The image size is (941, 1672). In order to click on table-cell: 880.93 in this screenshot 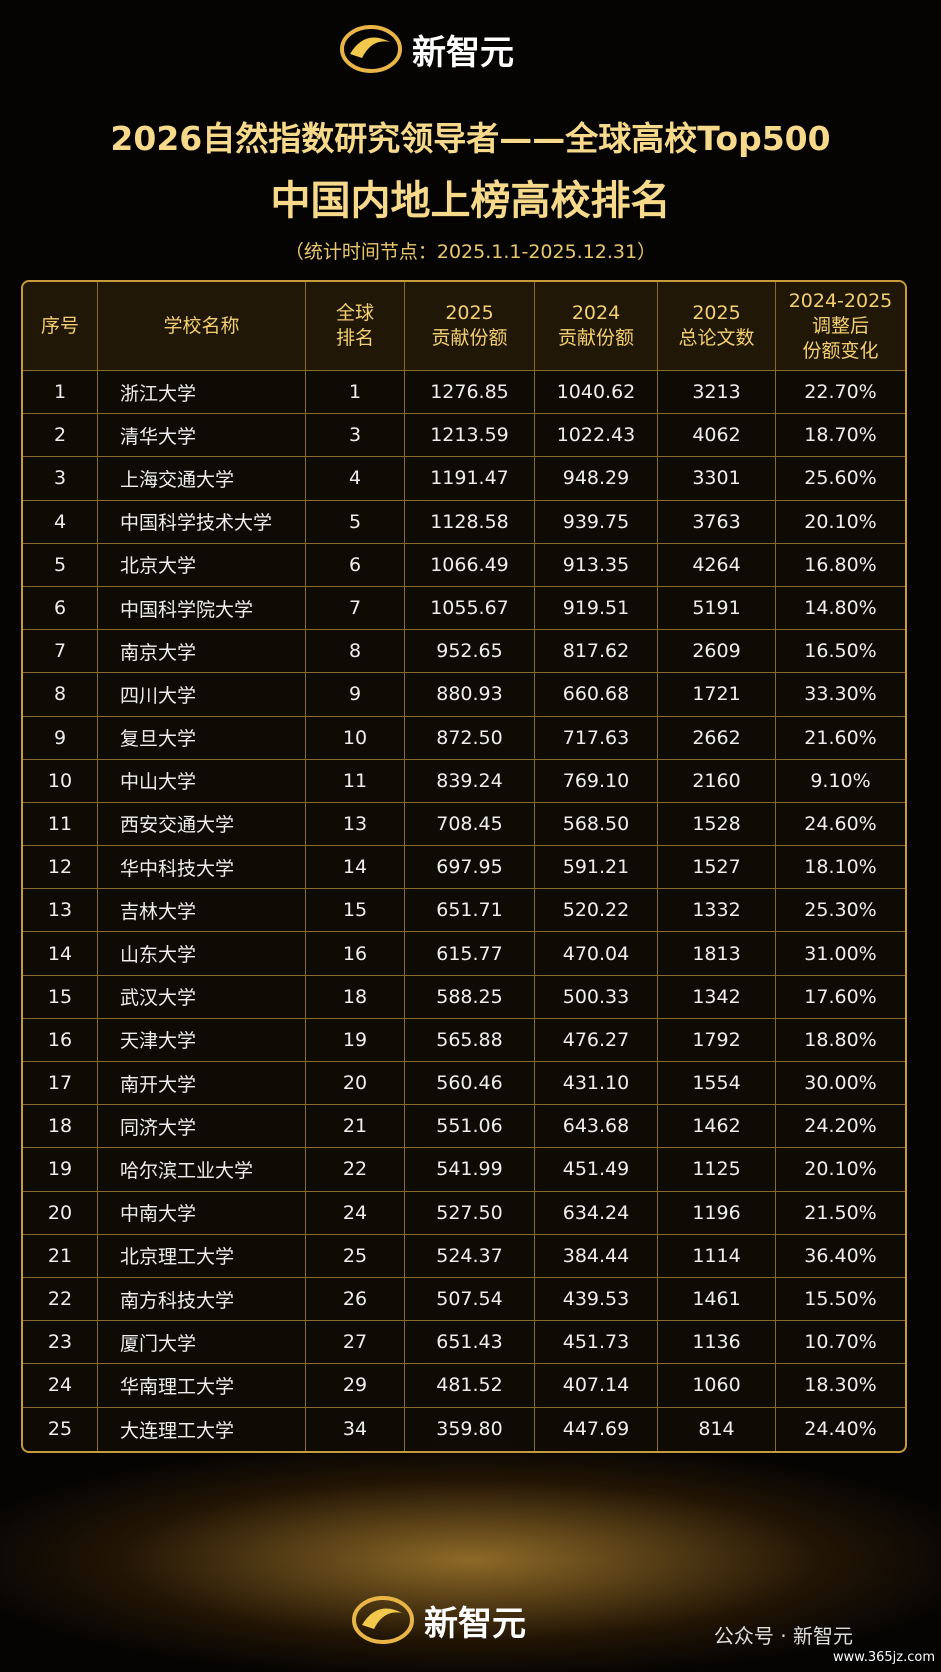, I will do `click(470, 695)`.